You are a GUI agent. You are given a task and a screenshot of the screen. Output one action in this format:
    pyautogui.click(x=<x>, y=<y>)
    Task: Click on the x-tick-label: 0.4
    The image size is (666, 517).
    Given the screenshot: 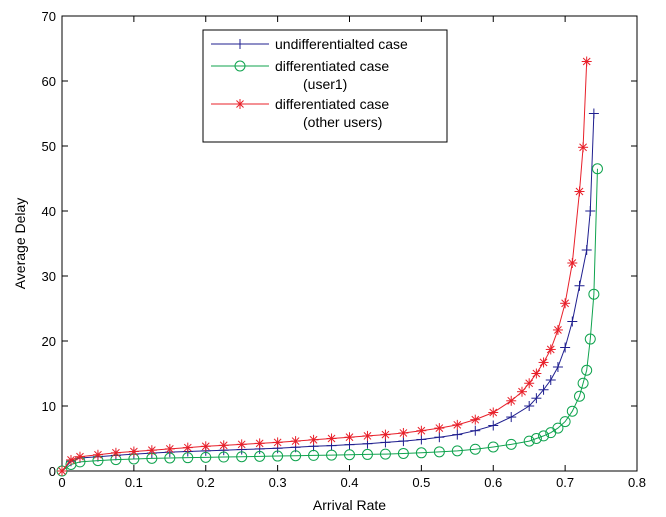 What is the action you would take?
    pyautogui.click(x=349, y=482)
    